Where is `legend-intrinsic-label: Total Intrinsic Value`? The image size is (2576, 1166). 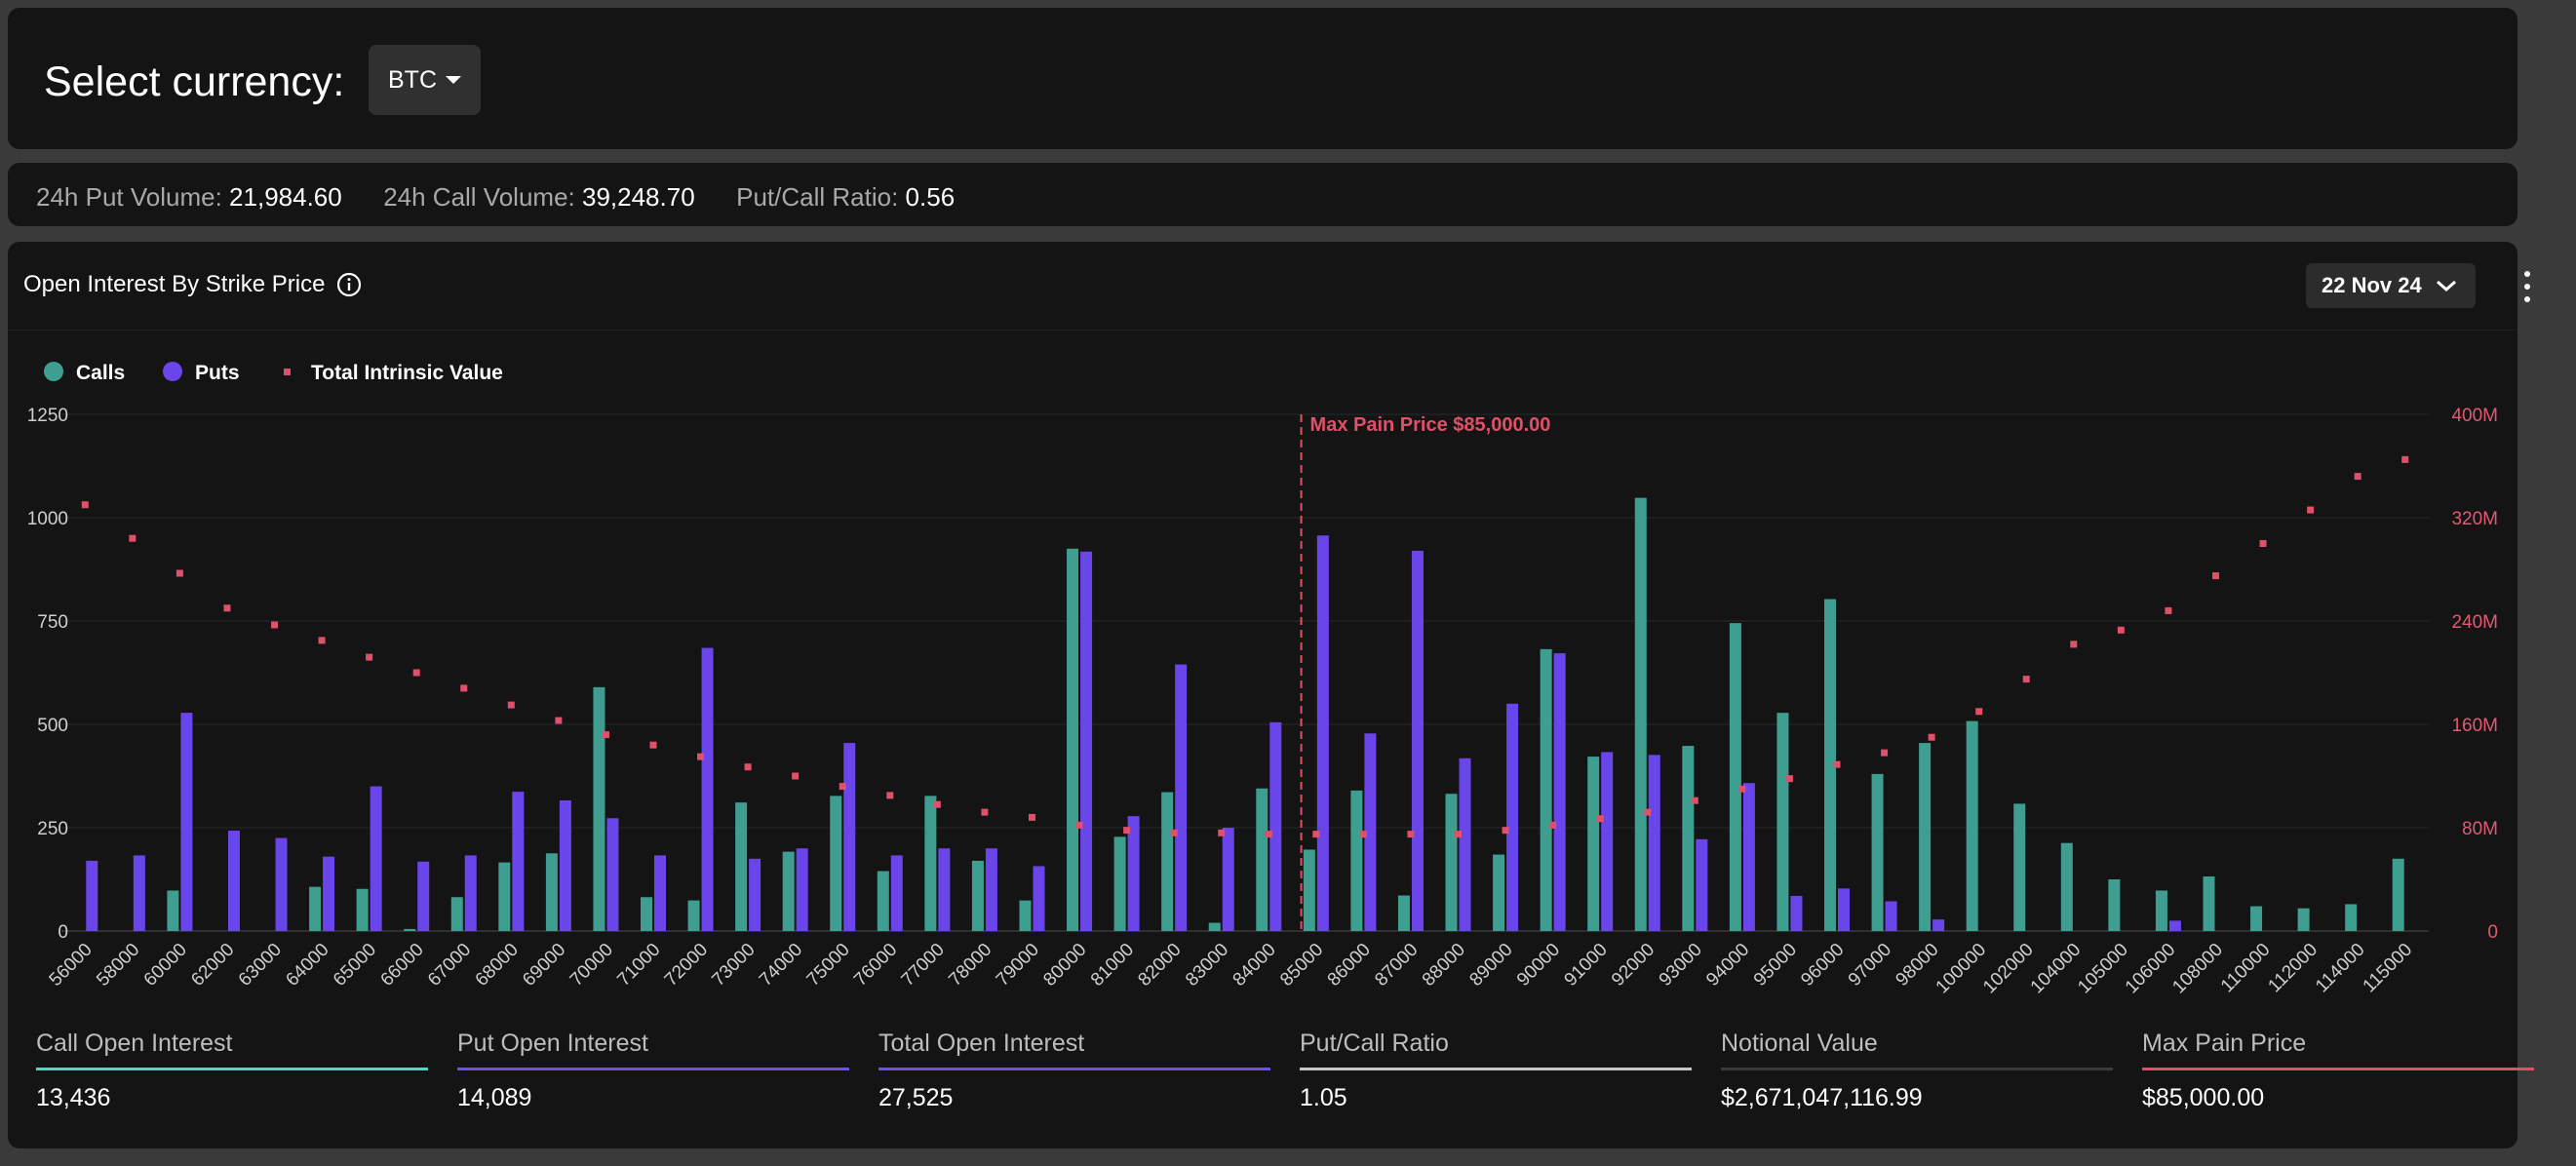 legend-intrinsic-label: Total Intrinsic Value is located at coordinates (407, 373).